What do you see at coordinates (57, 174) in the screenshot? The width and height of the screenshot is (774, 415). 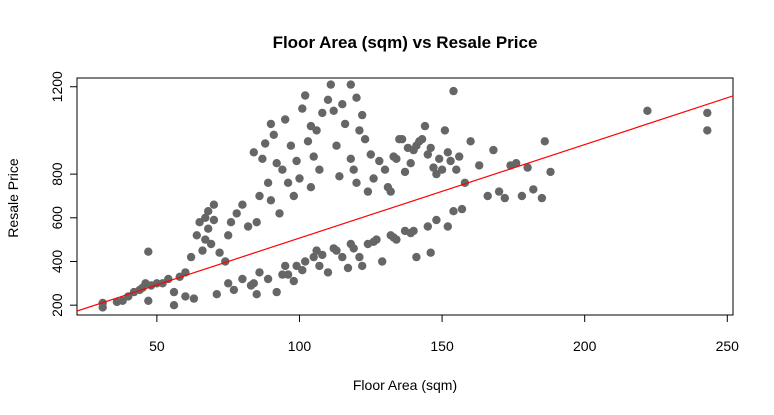 I see `y-tick-label: 800` at bounding box center [57, 174].